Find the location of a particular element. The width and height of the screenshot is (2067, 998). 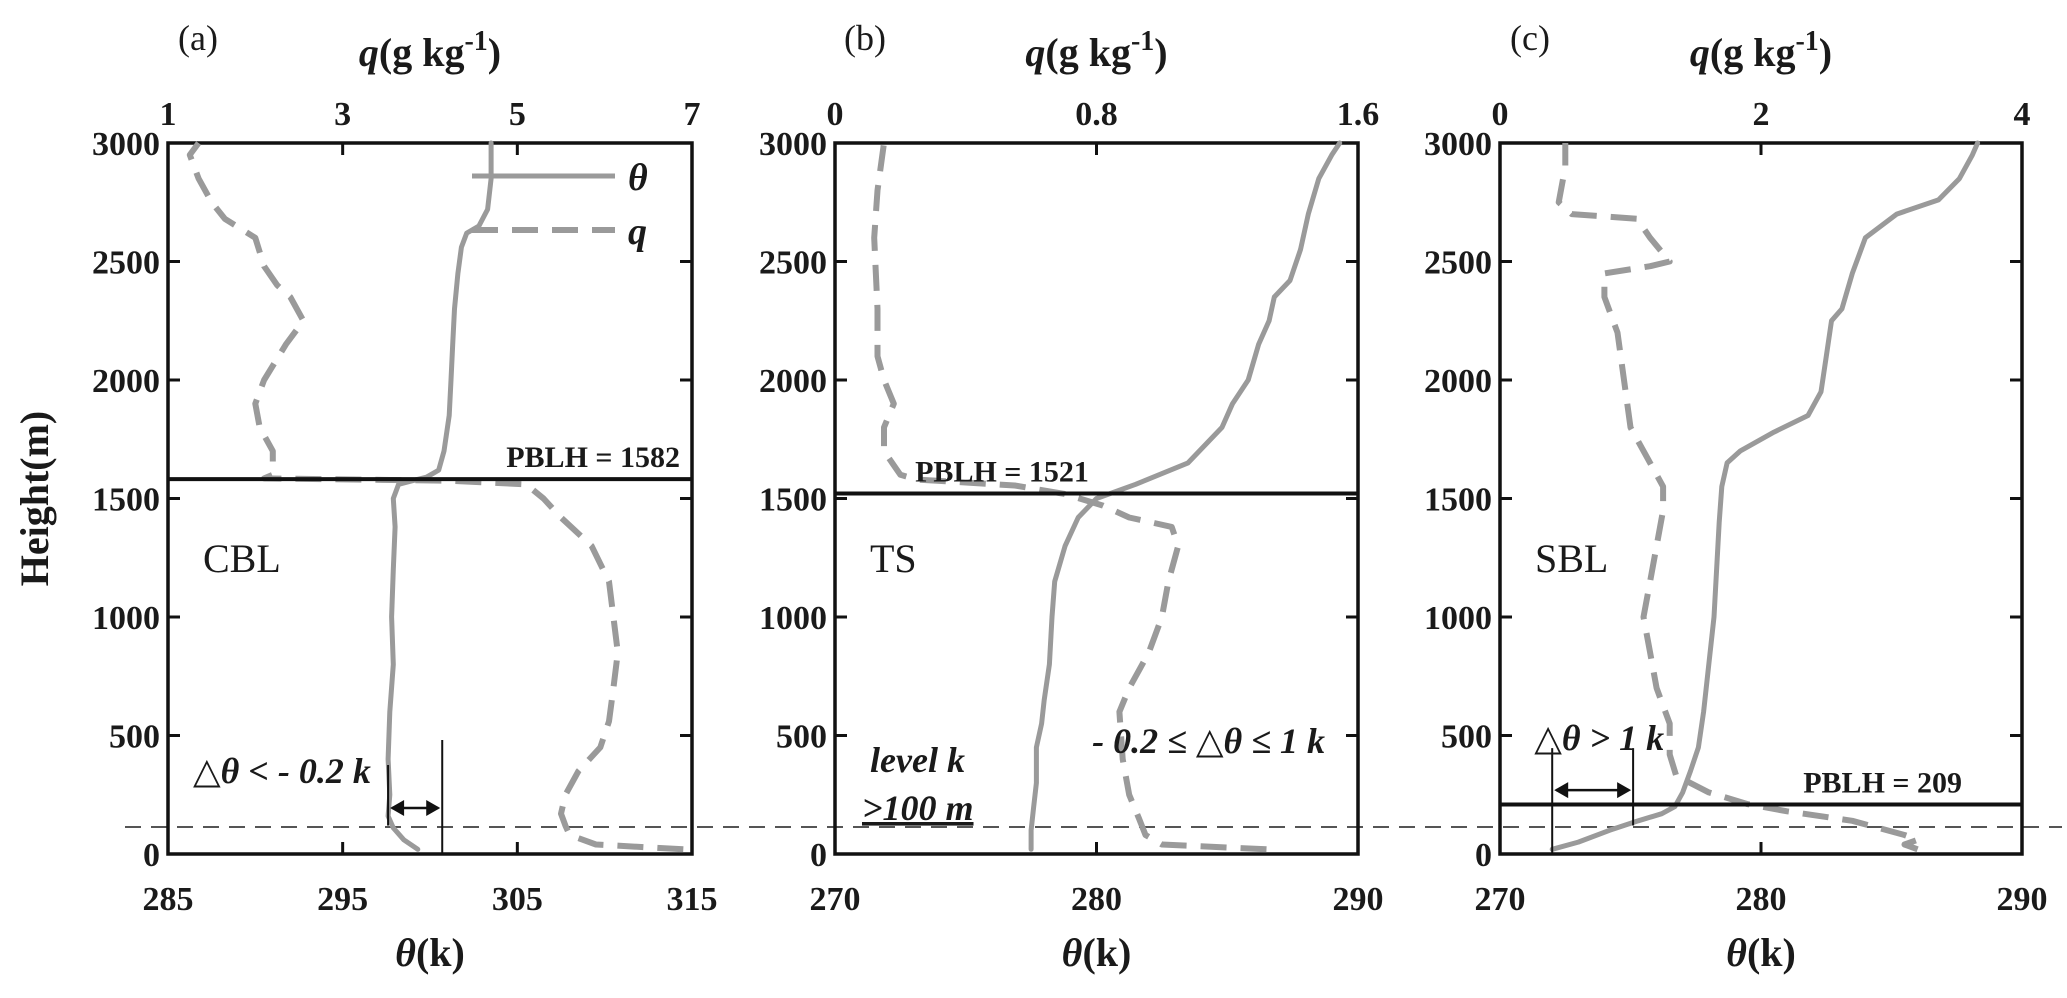

x-bottom-tick-label: 295 is located at coordinates (342, 899).